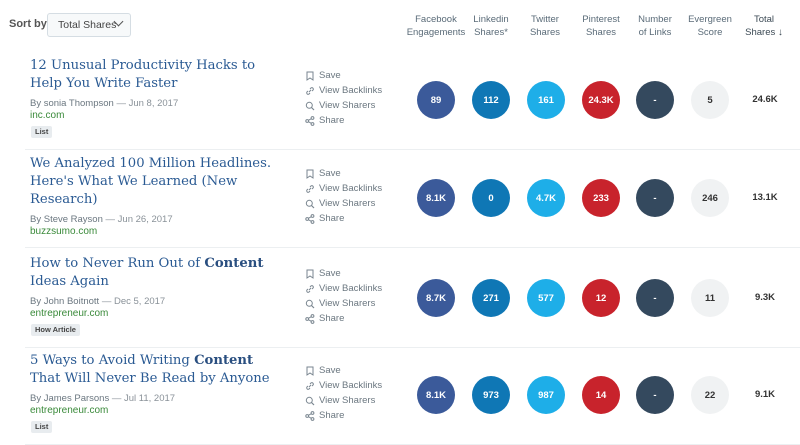  I want to click on author-name: James Parsons, so click(77, 398).